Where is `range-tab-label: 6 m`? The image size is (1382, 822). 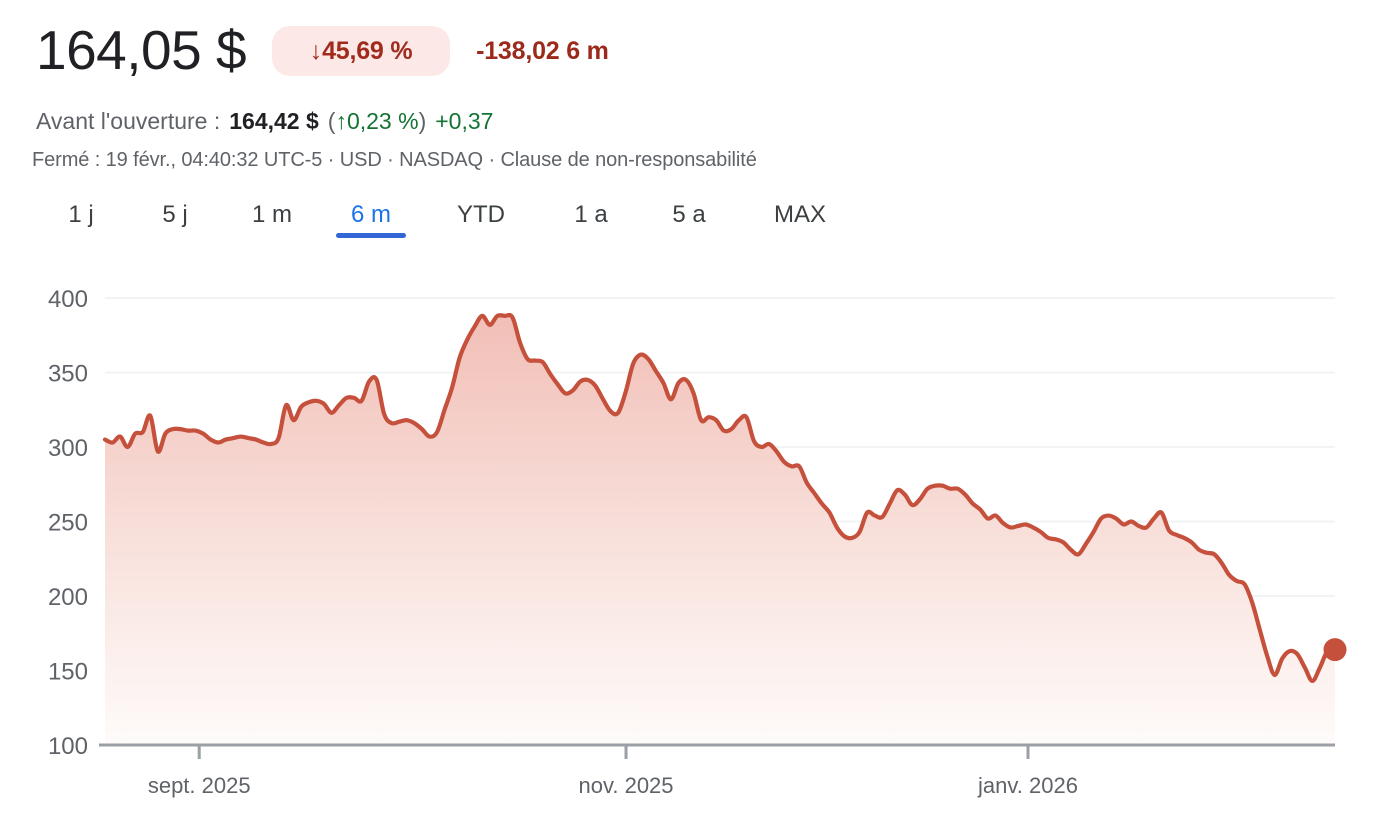
range-tab-label: 6 m is located at coordinates (370, 214).